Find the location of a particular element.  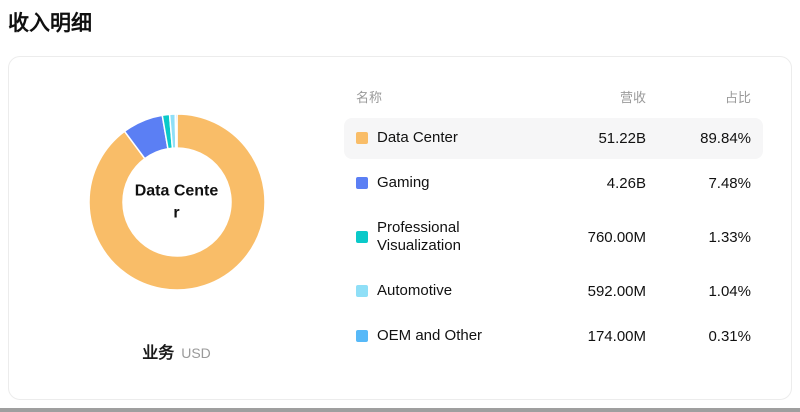

donut-segment-oem-and-other is located at coordinates (176, 131).